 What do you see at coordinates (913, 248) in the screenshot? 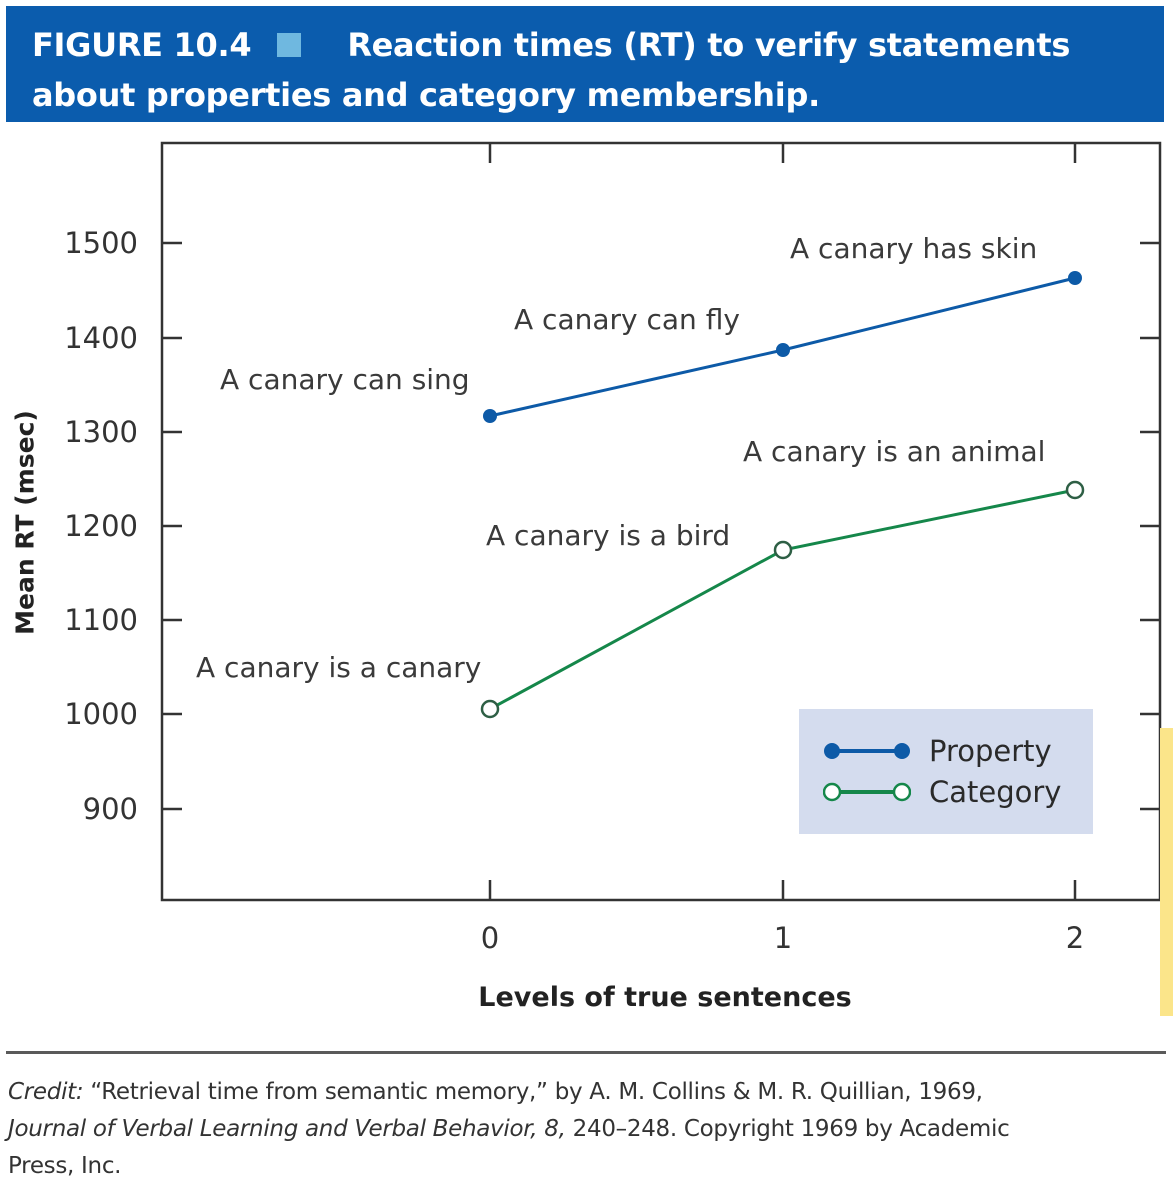
I see `annotation-property-2: A canary has skin` at bounding box center [913, 248].